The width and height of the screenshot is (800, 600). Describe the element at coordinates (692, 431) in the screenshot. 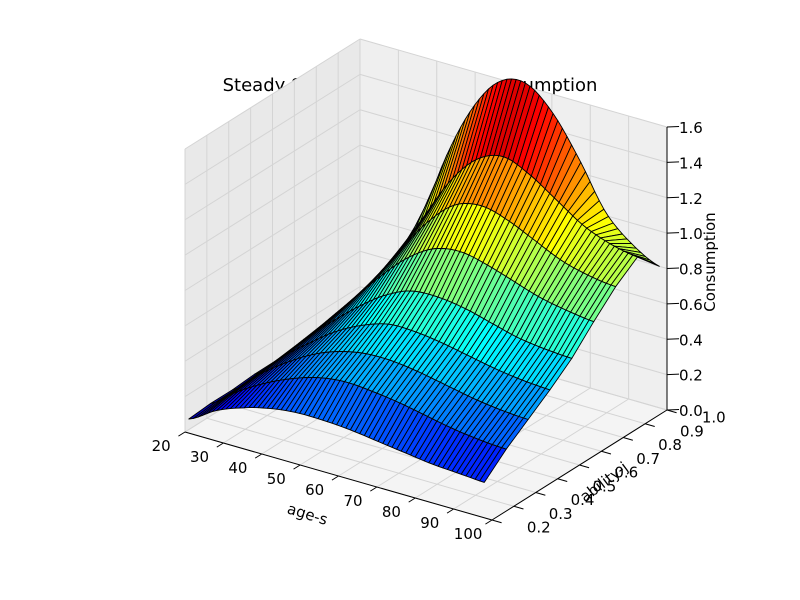

I see `y-tick-label: 0.9` at that location.